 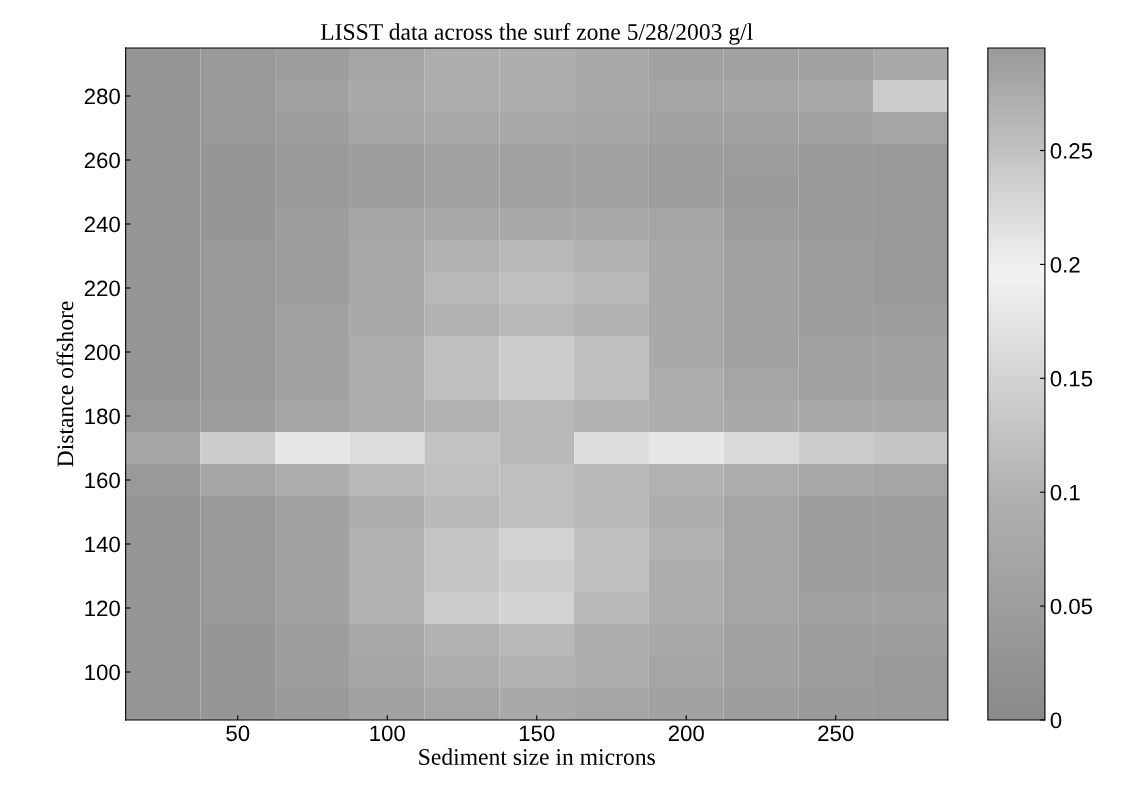 What do you see at coordinates (102, 288) in the screenshot?
I see `y-tick-label: 220` at bounding box center [102, 288].